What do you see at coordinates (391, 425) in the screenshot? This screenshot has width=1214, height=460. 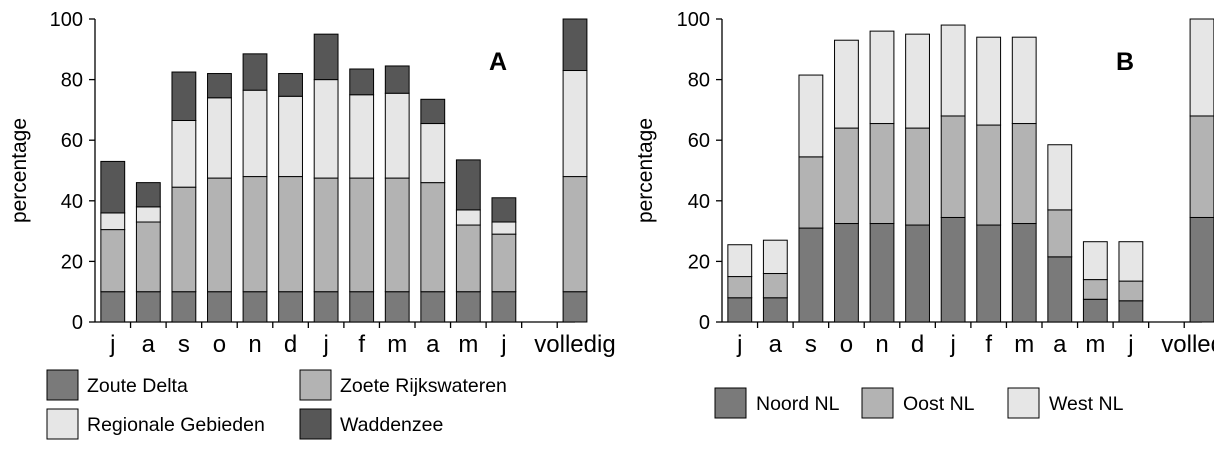 I see `legend-label: Waddenzee` at bounding box center [391, 425].